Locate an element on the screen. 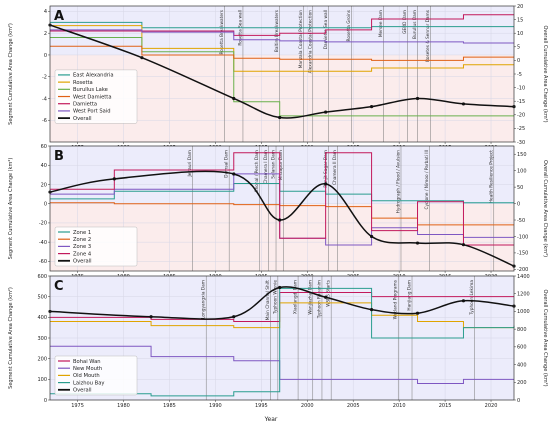  legend-label: Zone 4 is located at coordinates (82, 254).